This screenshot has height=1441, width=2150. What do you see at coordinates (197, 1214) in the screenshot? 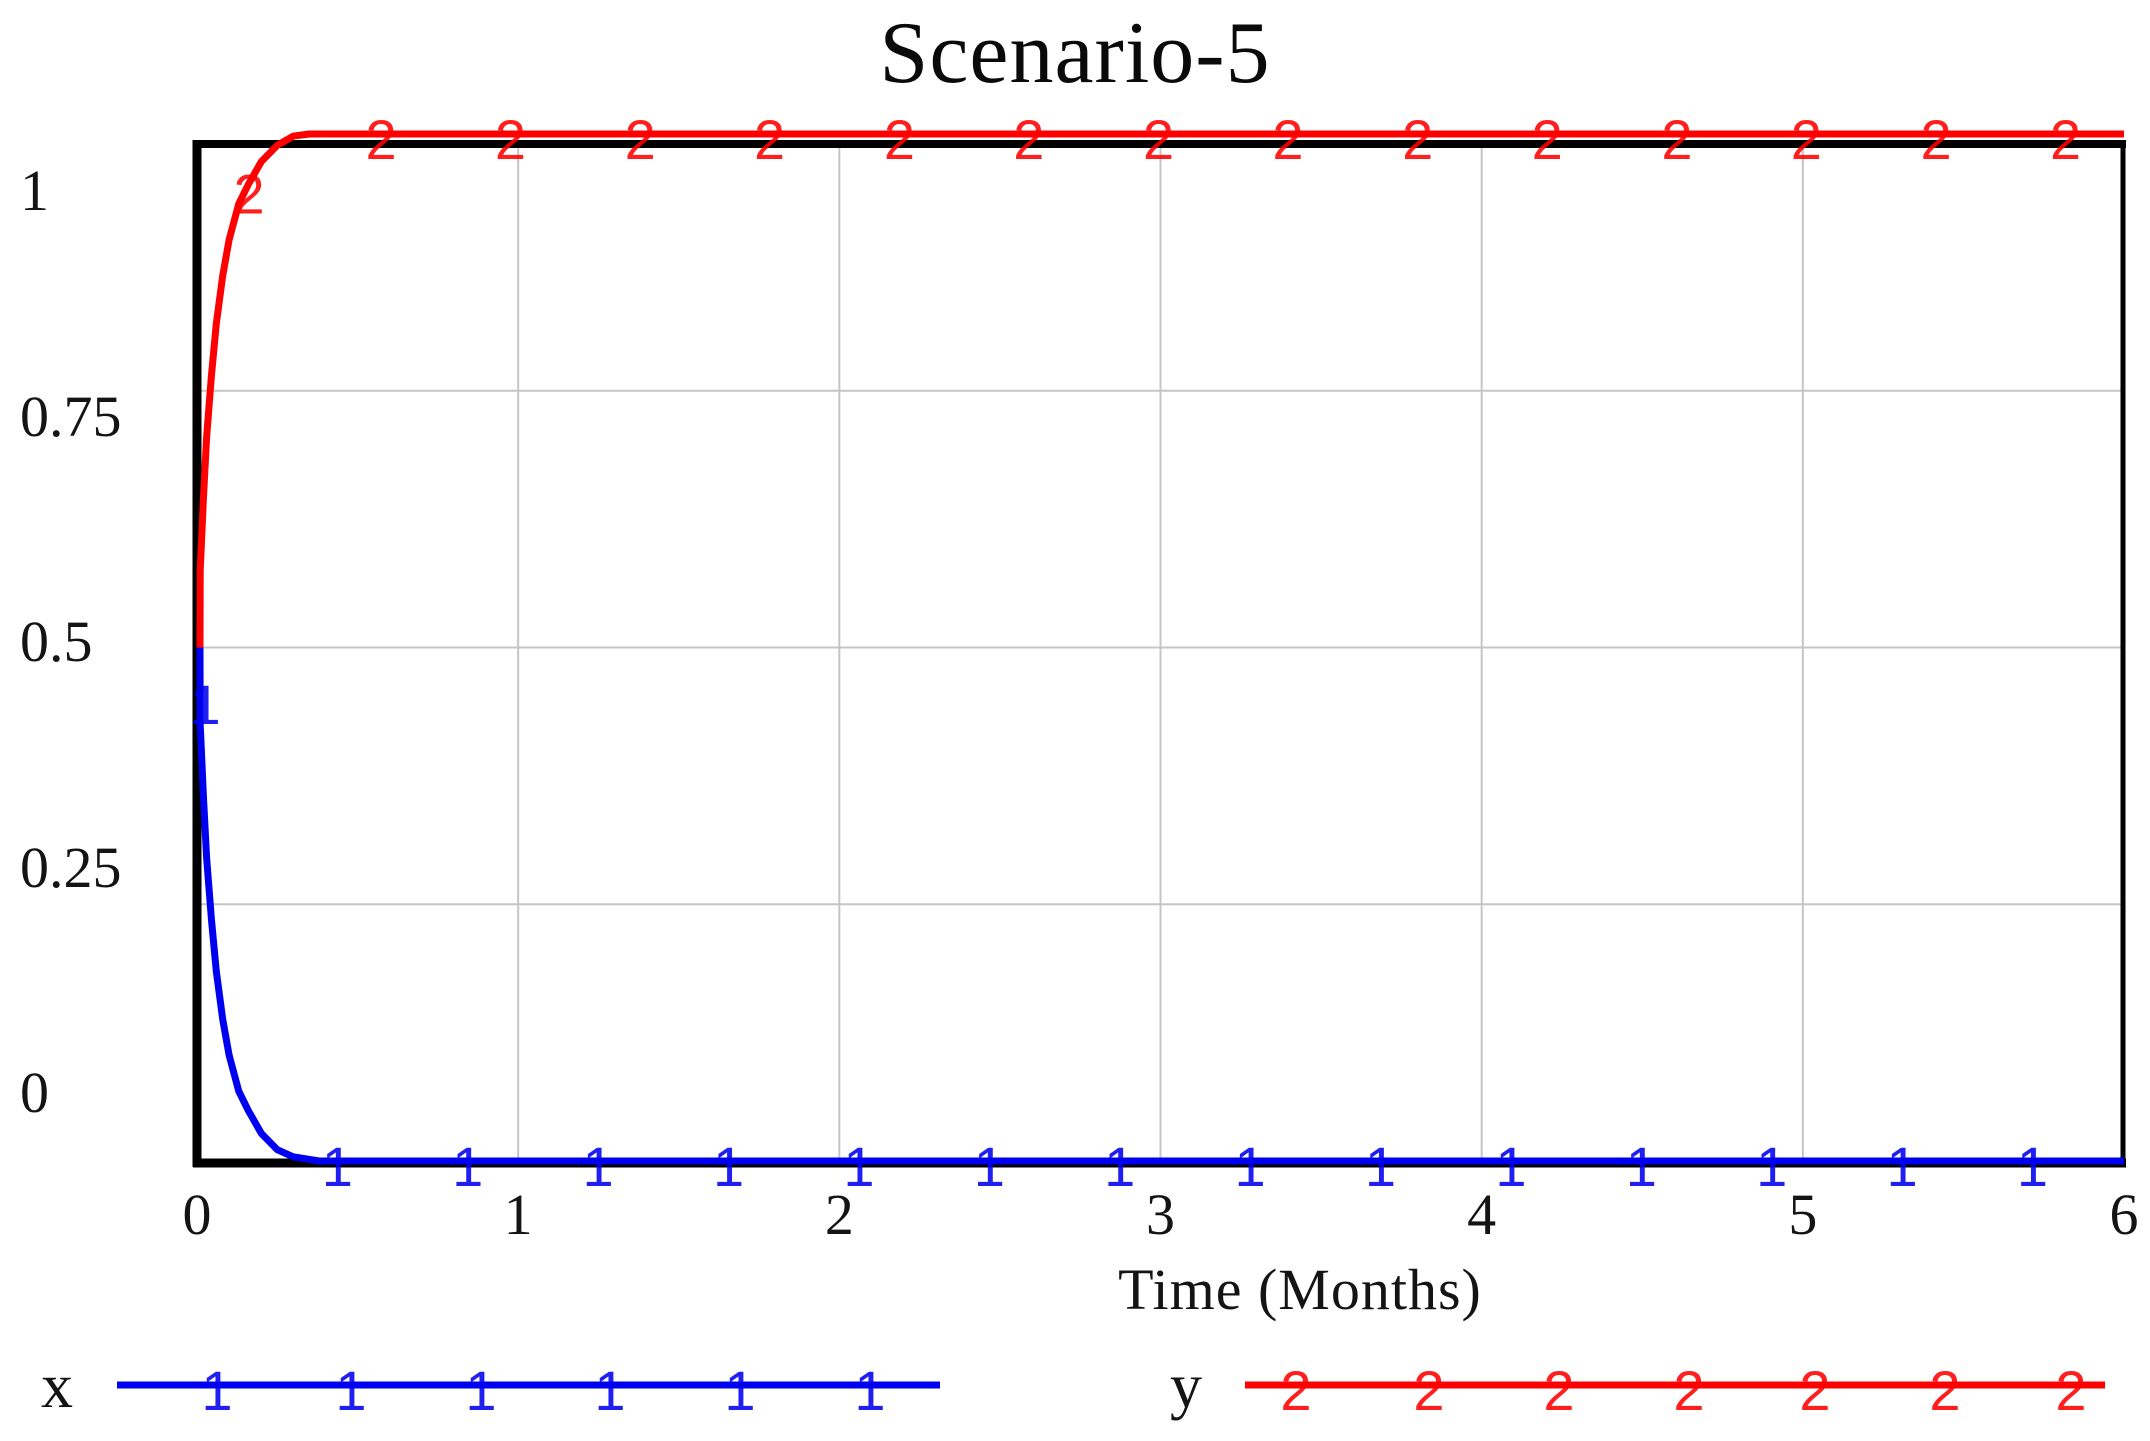
I see `x-tick-label: 0` at bounding box center [197, 1214].